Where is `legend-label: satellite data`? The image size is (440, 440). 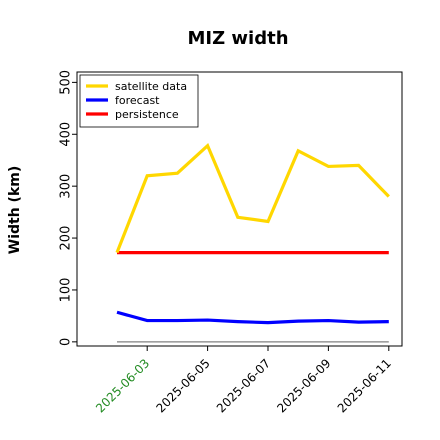
legend-label: satellite data is located at coordinates (151, 86).